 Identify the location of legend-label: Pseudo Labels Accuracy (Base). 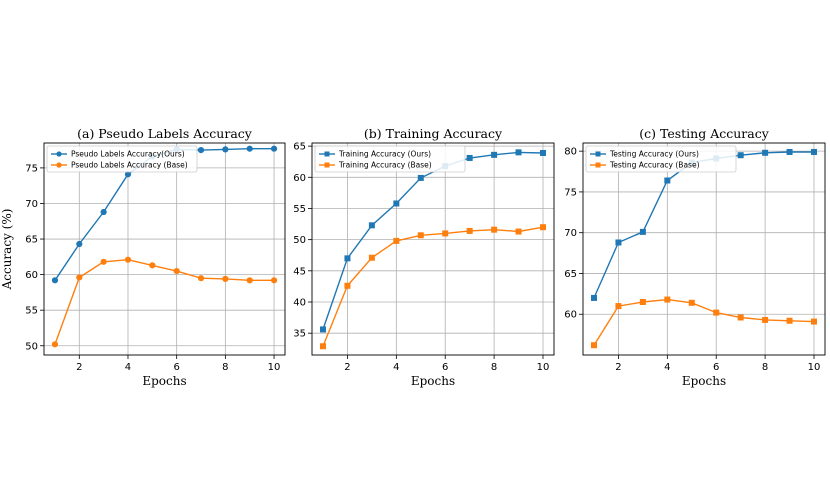
(129, 165).